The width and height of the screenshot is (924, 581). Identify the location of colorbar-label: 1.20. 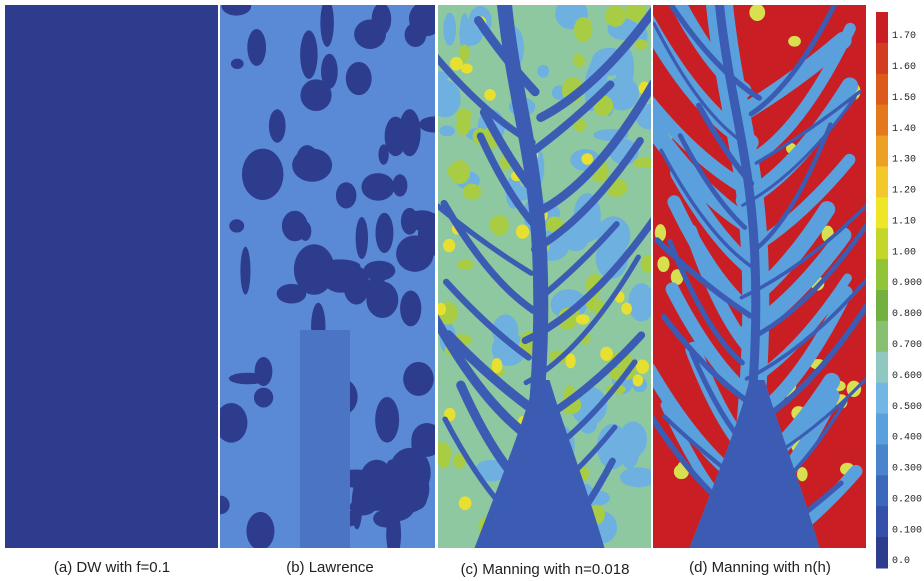
(904, 191).